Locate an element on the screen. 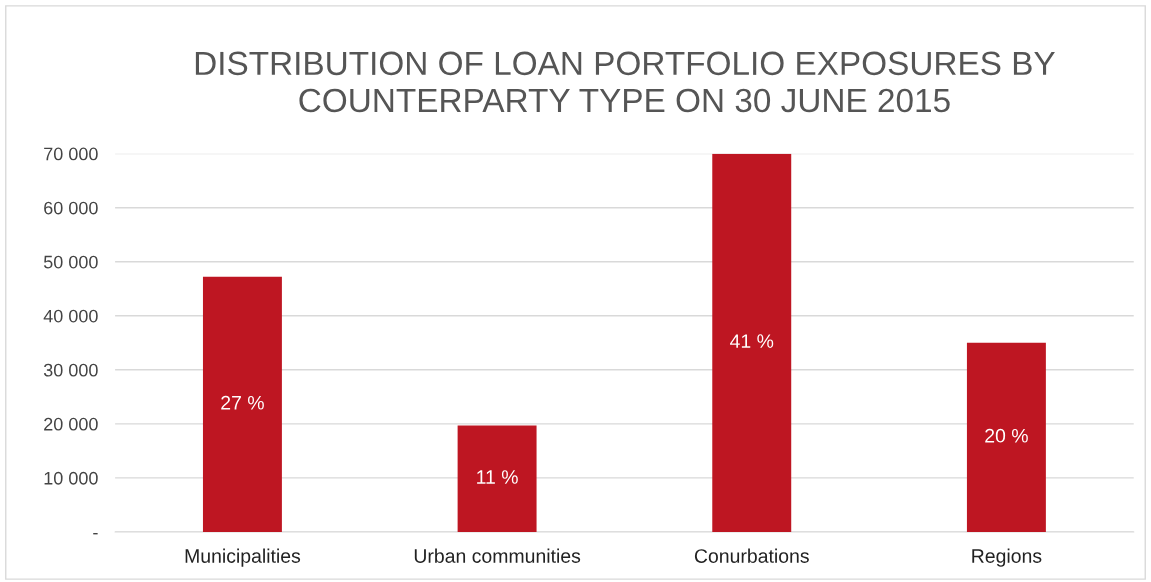  y-tick-label: 70 000 is located at coordinates (71, 154).